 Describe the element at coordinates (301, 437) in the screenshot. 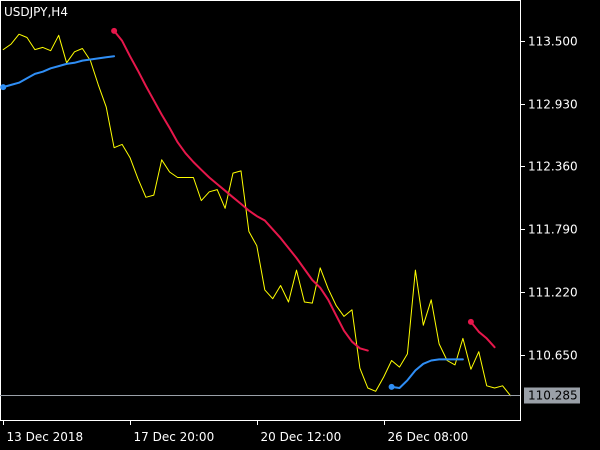

I see `x-tick-label: 20 Dec 12:00` at that location.